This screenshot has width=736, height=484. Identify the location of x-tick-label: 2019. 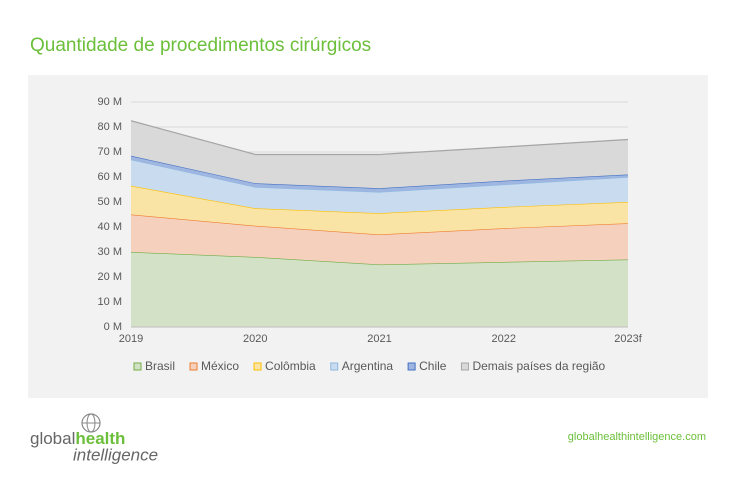
(131, 339).